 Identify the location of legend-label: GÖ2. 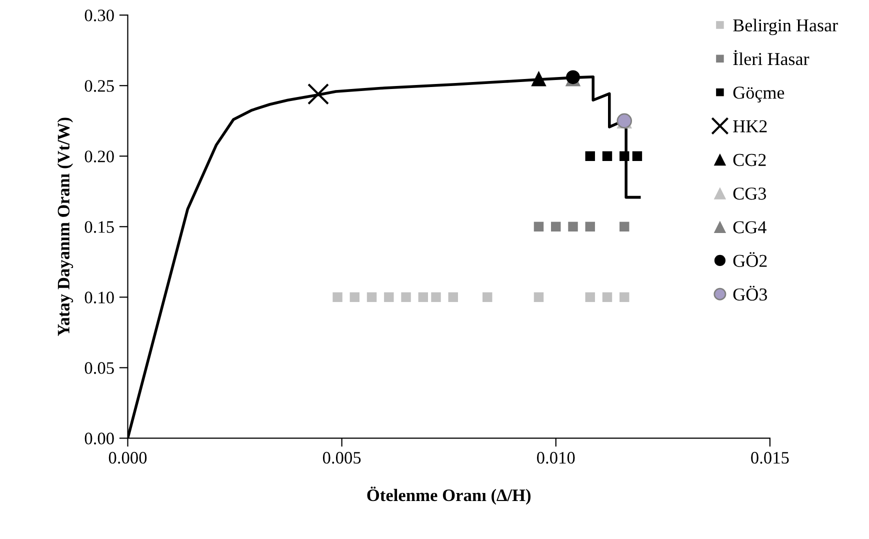
(750, 259).